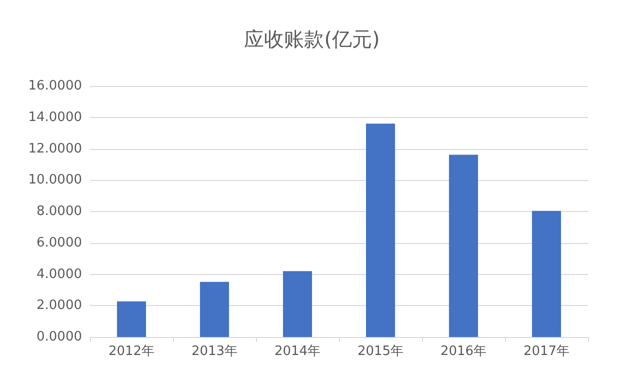 The width and height of the screenshot is (624, 391). I want to click on y-tick-label: 14.0000, so click(55, 117).